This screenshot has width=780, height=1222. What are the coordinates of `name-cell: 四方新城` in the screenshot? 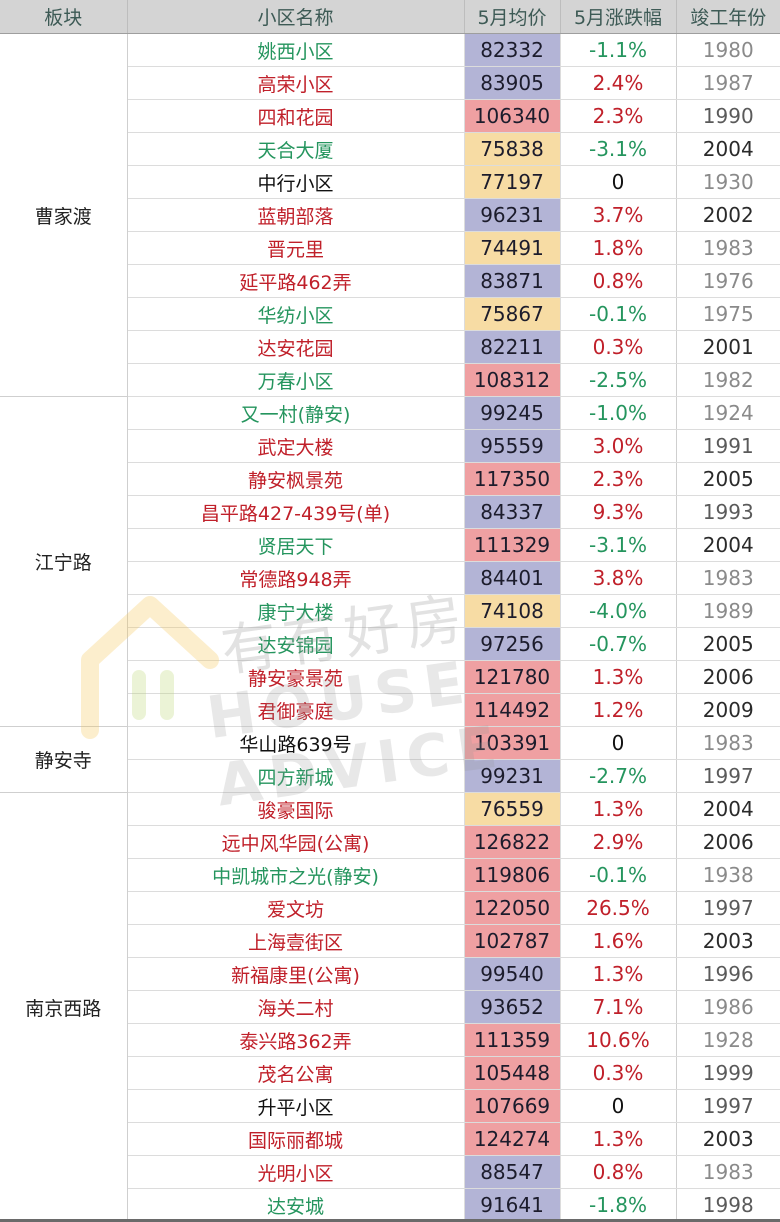 It's located at (296, 776).